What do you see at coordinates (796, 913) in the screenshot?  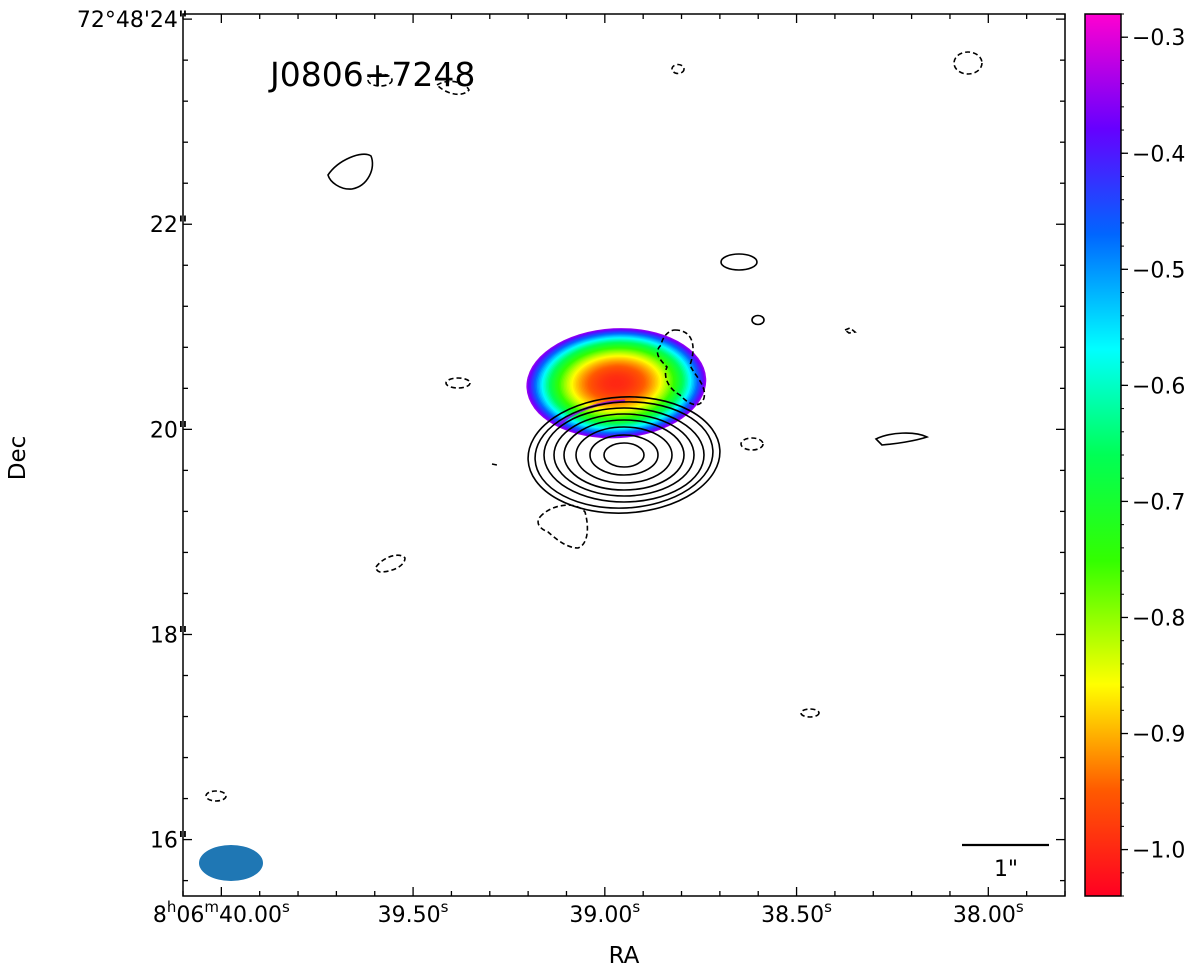 I see `x-tick-label: 38.50s` at bounding box center [796, 913].